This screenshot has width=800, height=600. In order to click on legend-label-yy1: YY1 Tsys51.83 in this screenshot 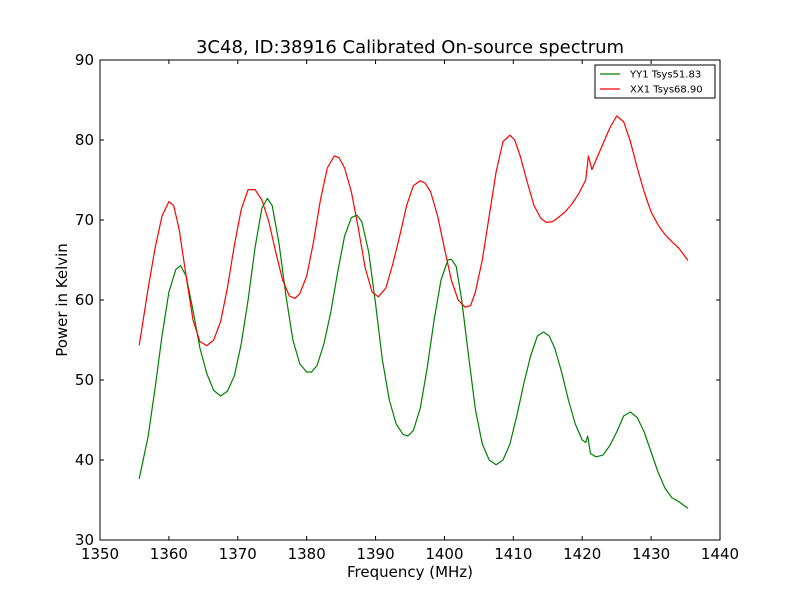, I will do `click(665, 75)`.